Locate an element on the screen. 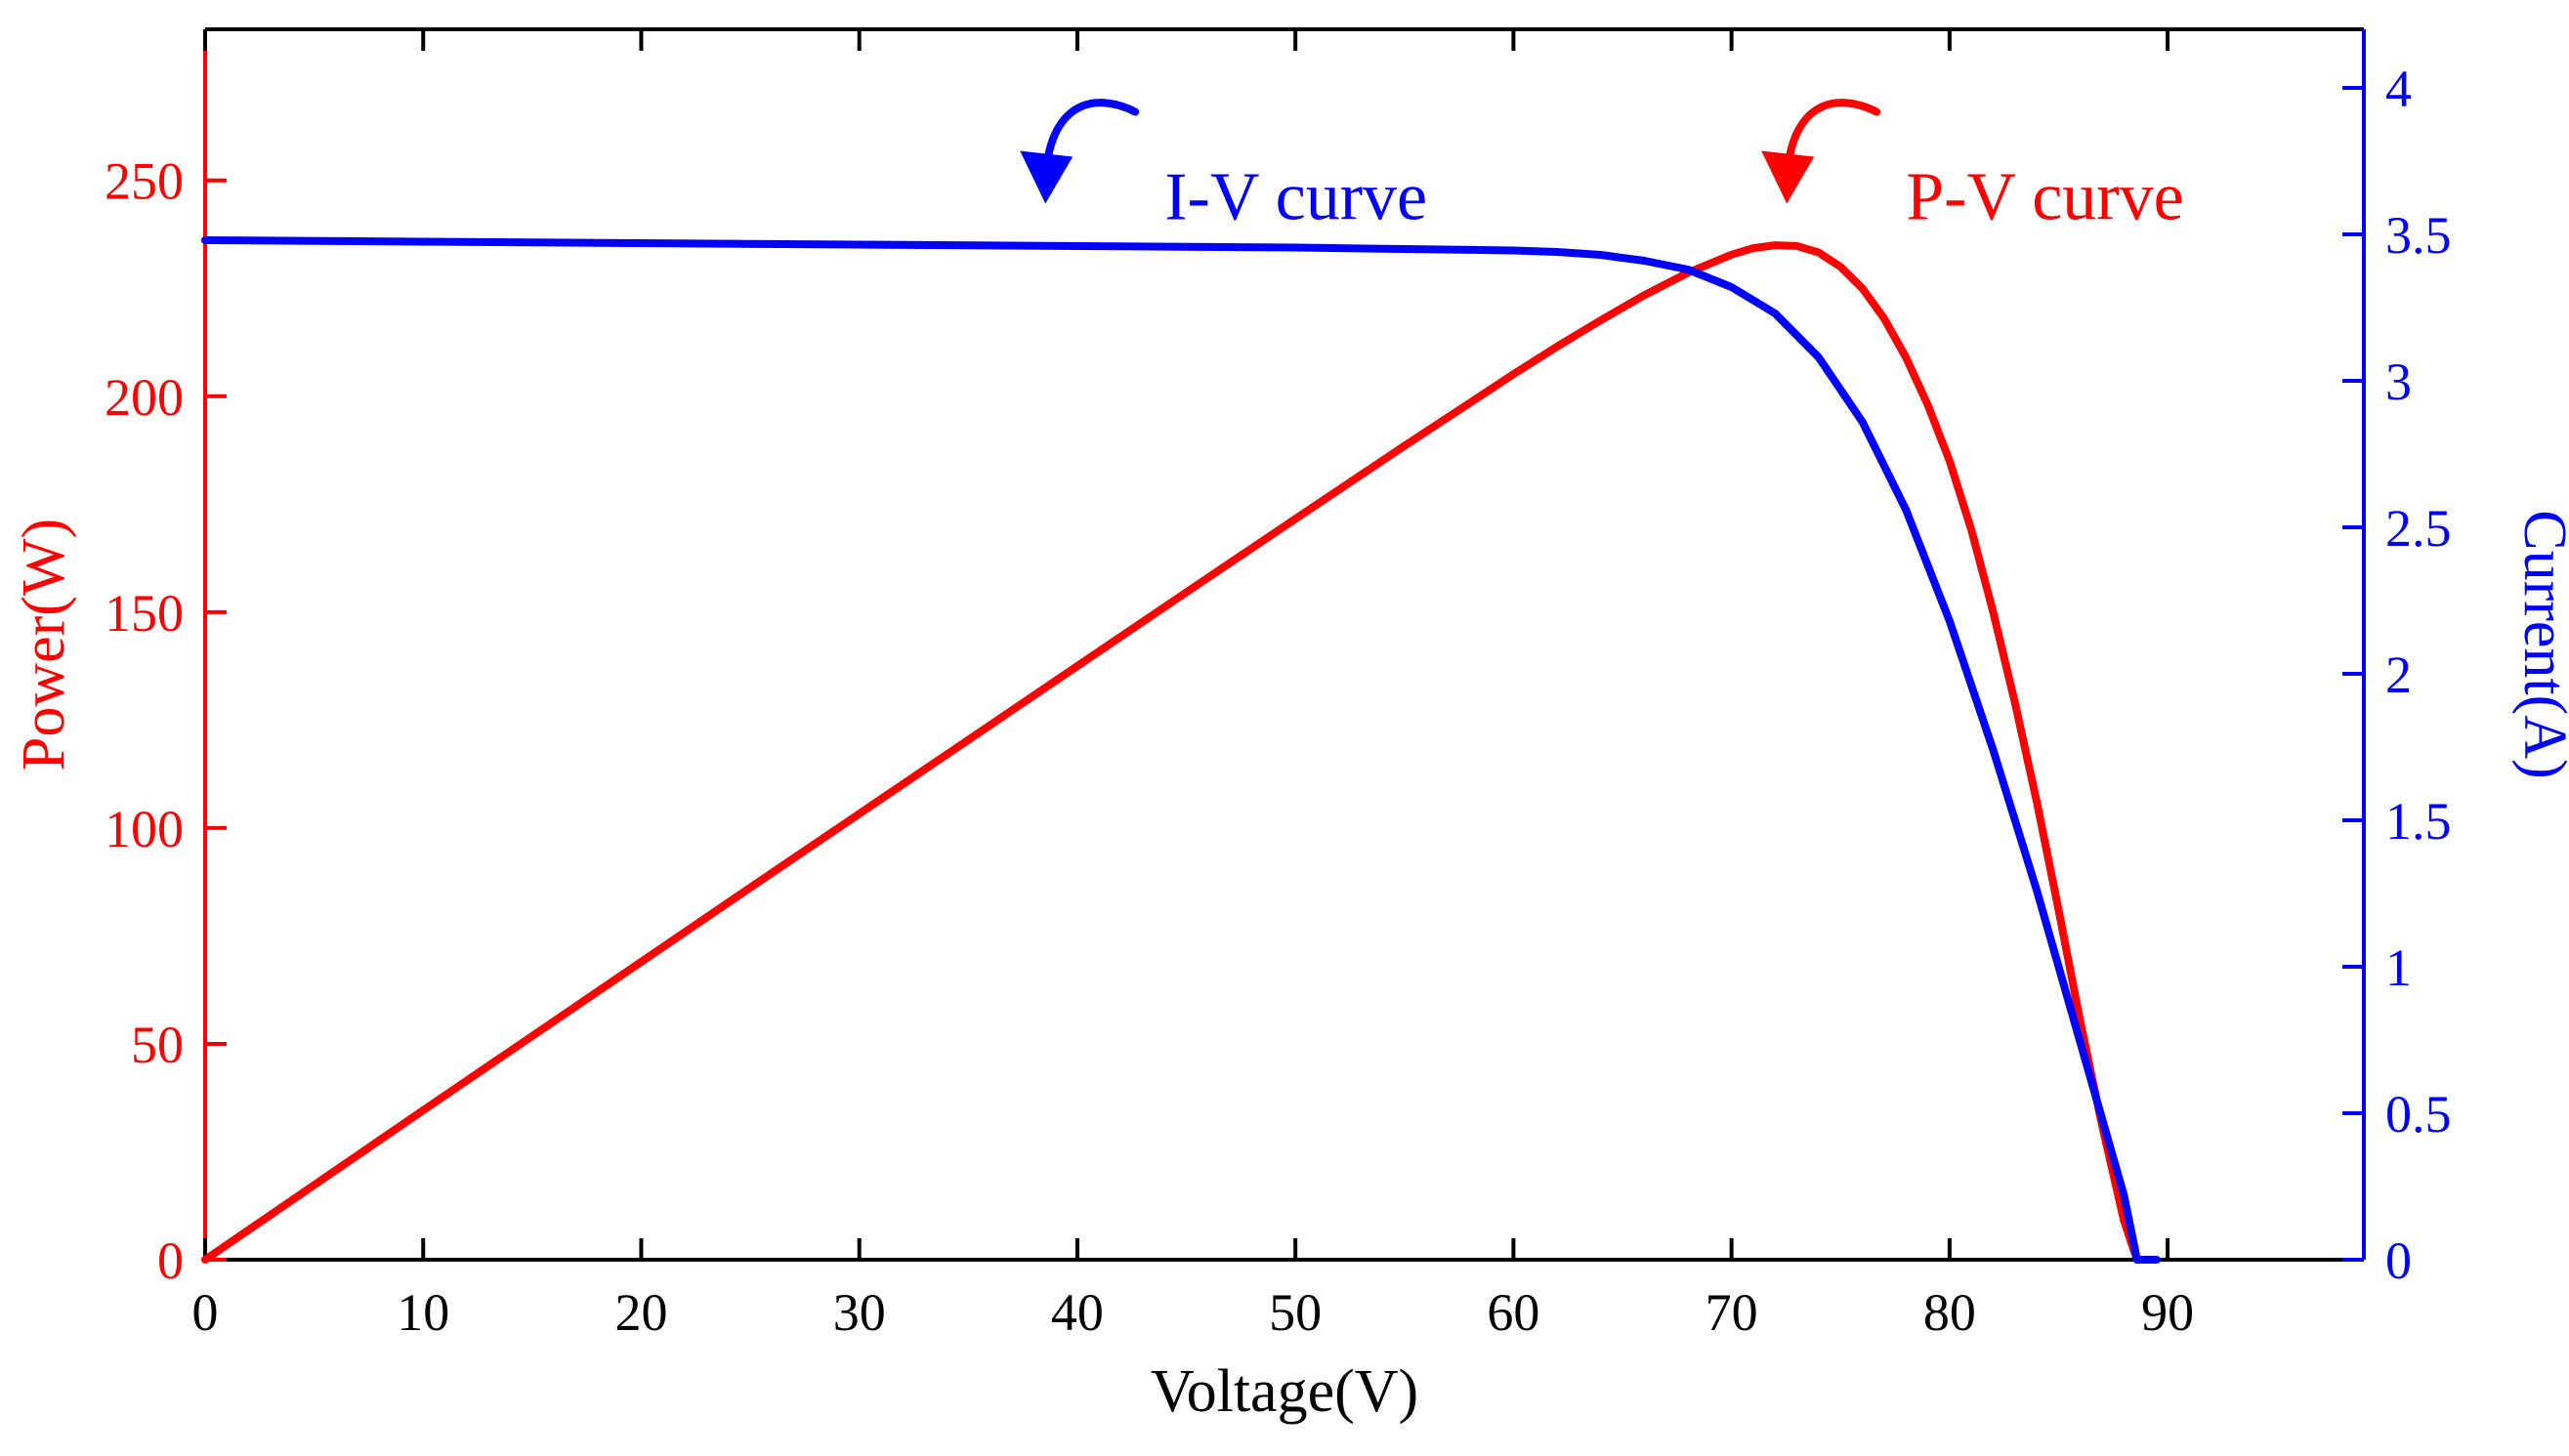 The height and width of the screenshot is (1456, 2569). annotation-arrow-p-v-curve is located at coordinates (1833, 132).